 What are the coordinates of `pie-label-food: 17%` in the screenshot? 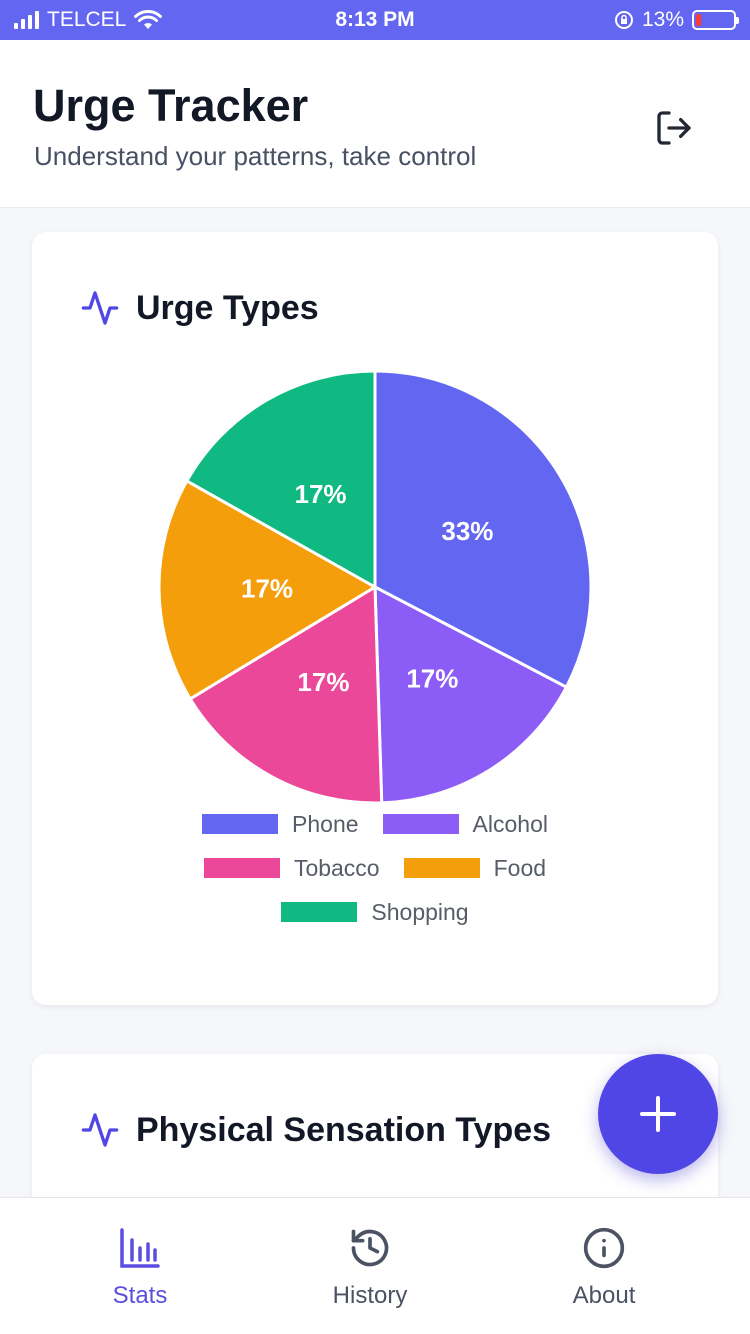 It's located at (267, 589).